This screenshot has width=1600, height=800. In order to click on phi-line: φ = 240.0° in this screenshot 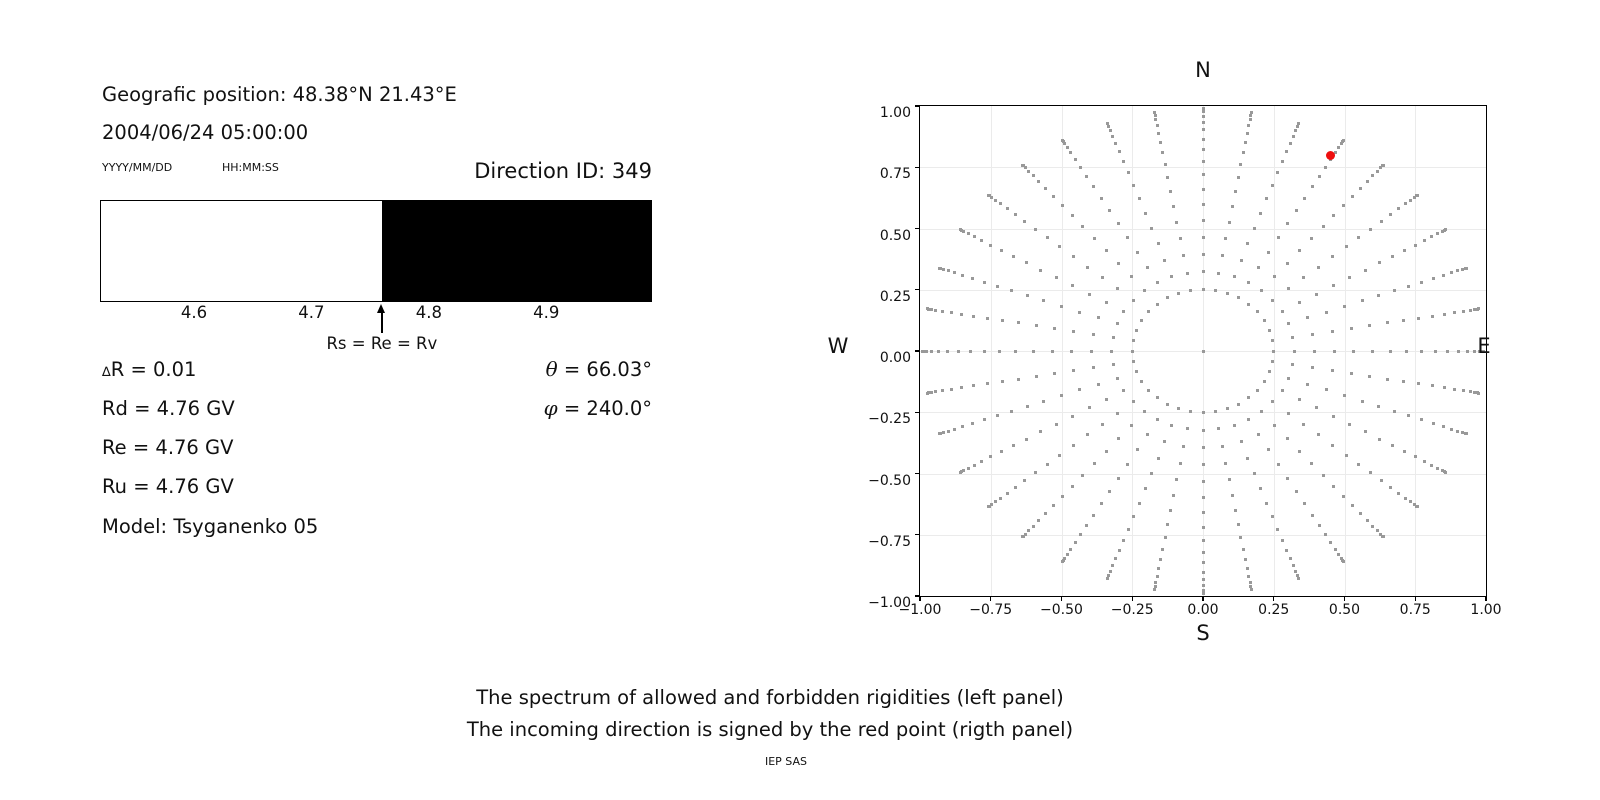, I will do `click(552, 408)`.